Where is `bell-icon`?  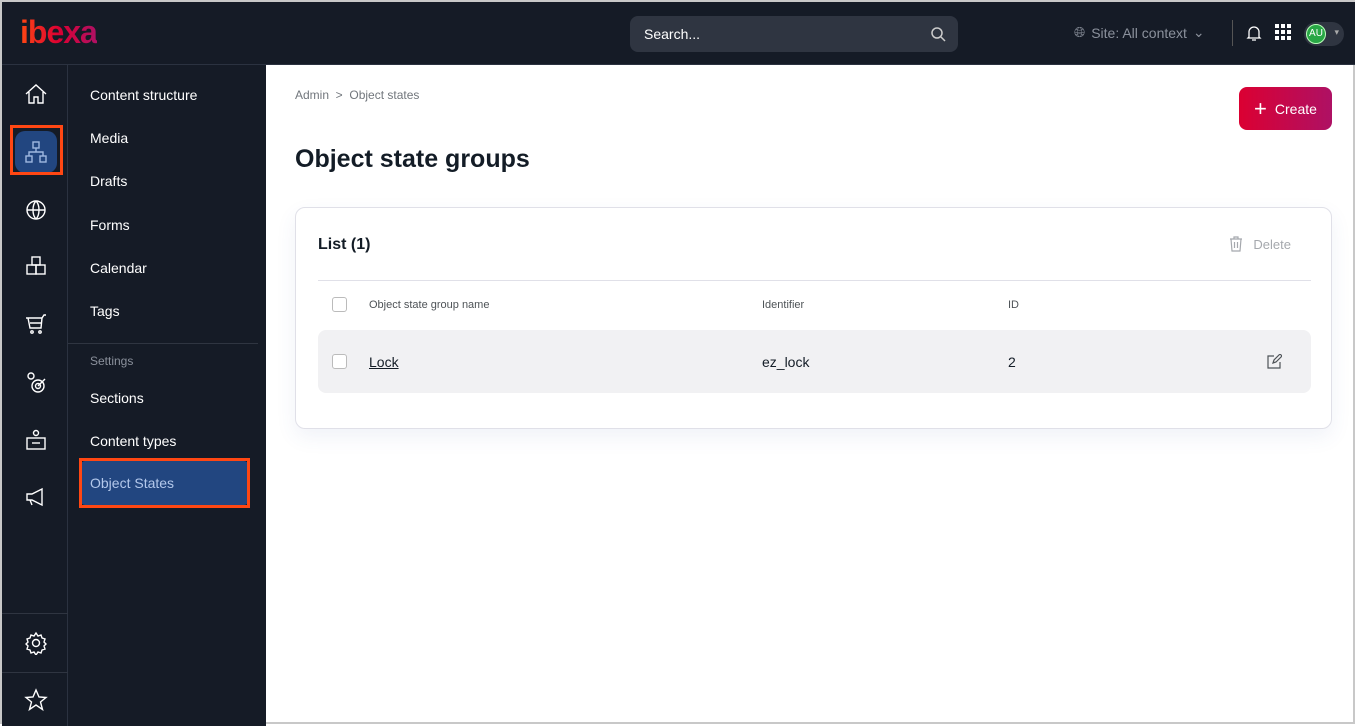
bell-icon is located at coordinates (1254, 33).